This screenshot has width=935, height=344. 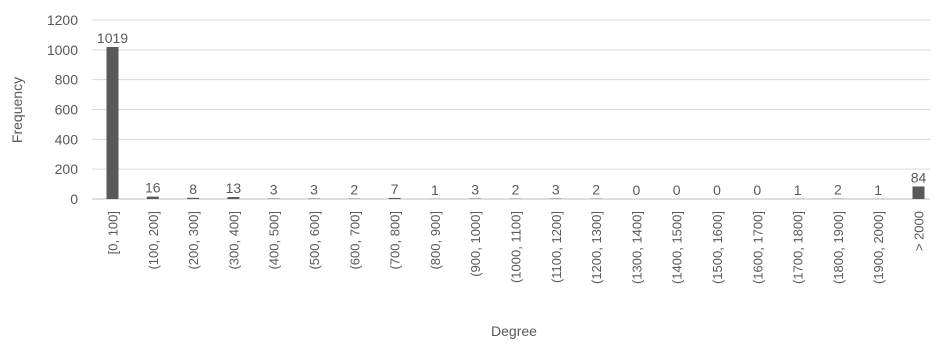 I want to click on data-label: 1019, so click(x=112, y=38).